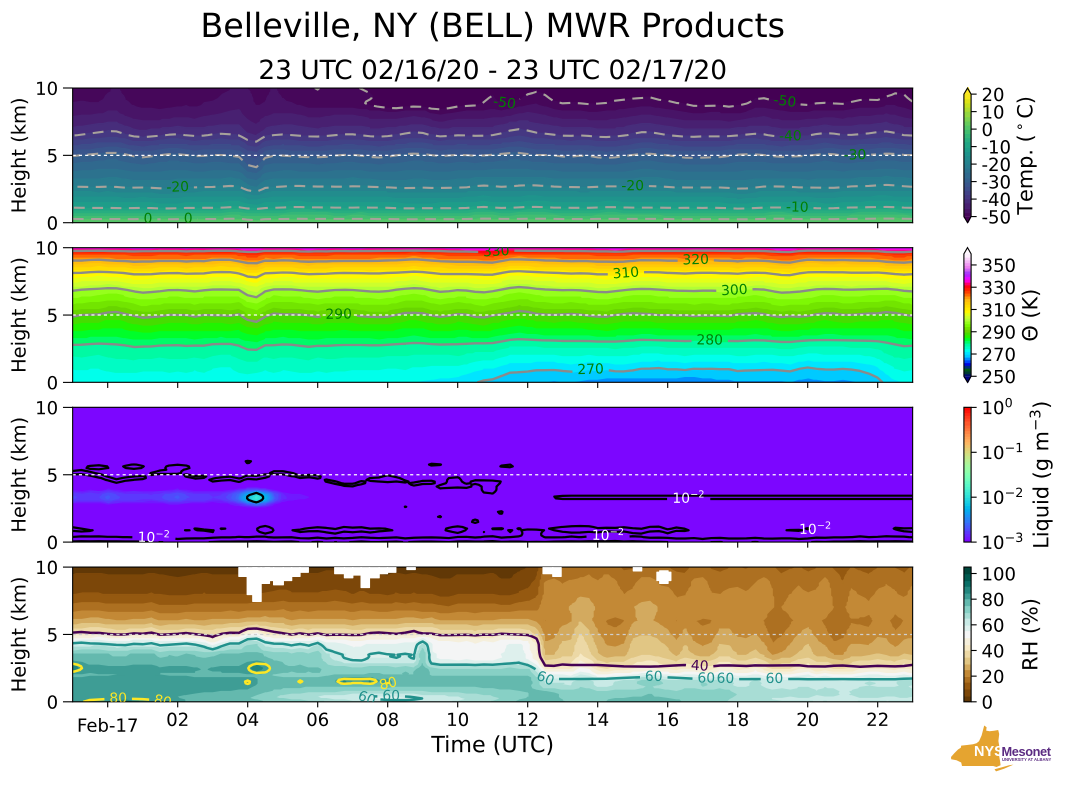  What do you see at coordinates (1026, 759) in the screenshot?
I see `svg-text: UNIVERSITY AT ALBANY` at bounding box center [1026, 759].